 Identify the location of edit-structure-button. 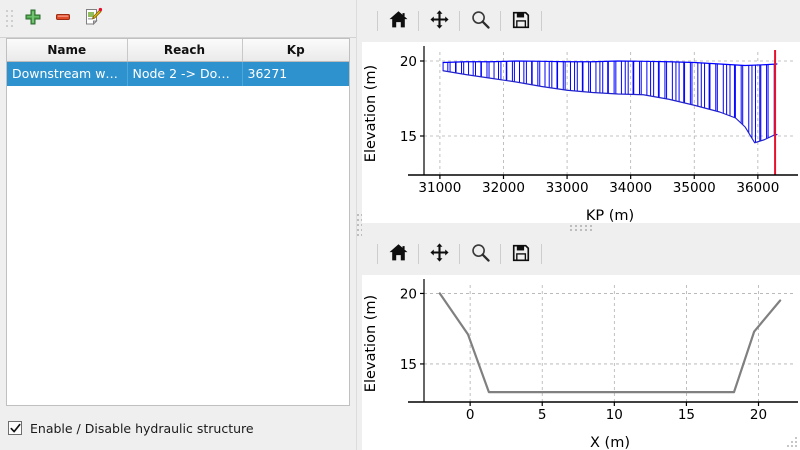
(93, 19).